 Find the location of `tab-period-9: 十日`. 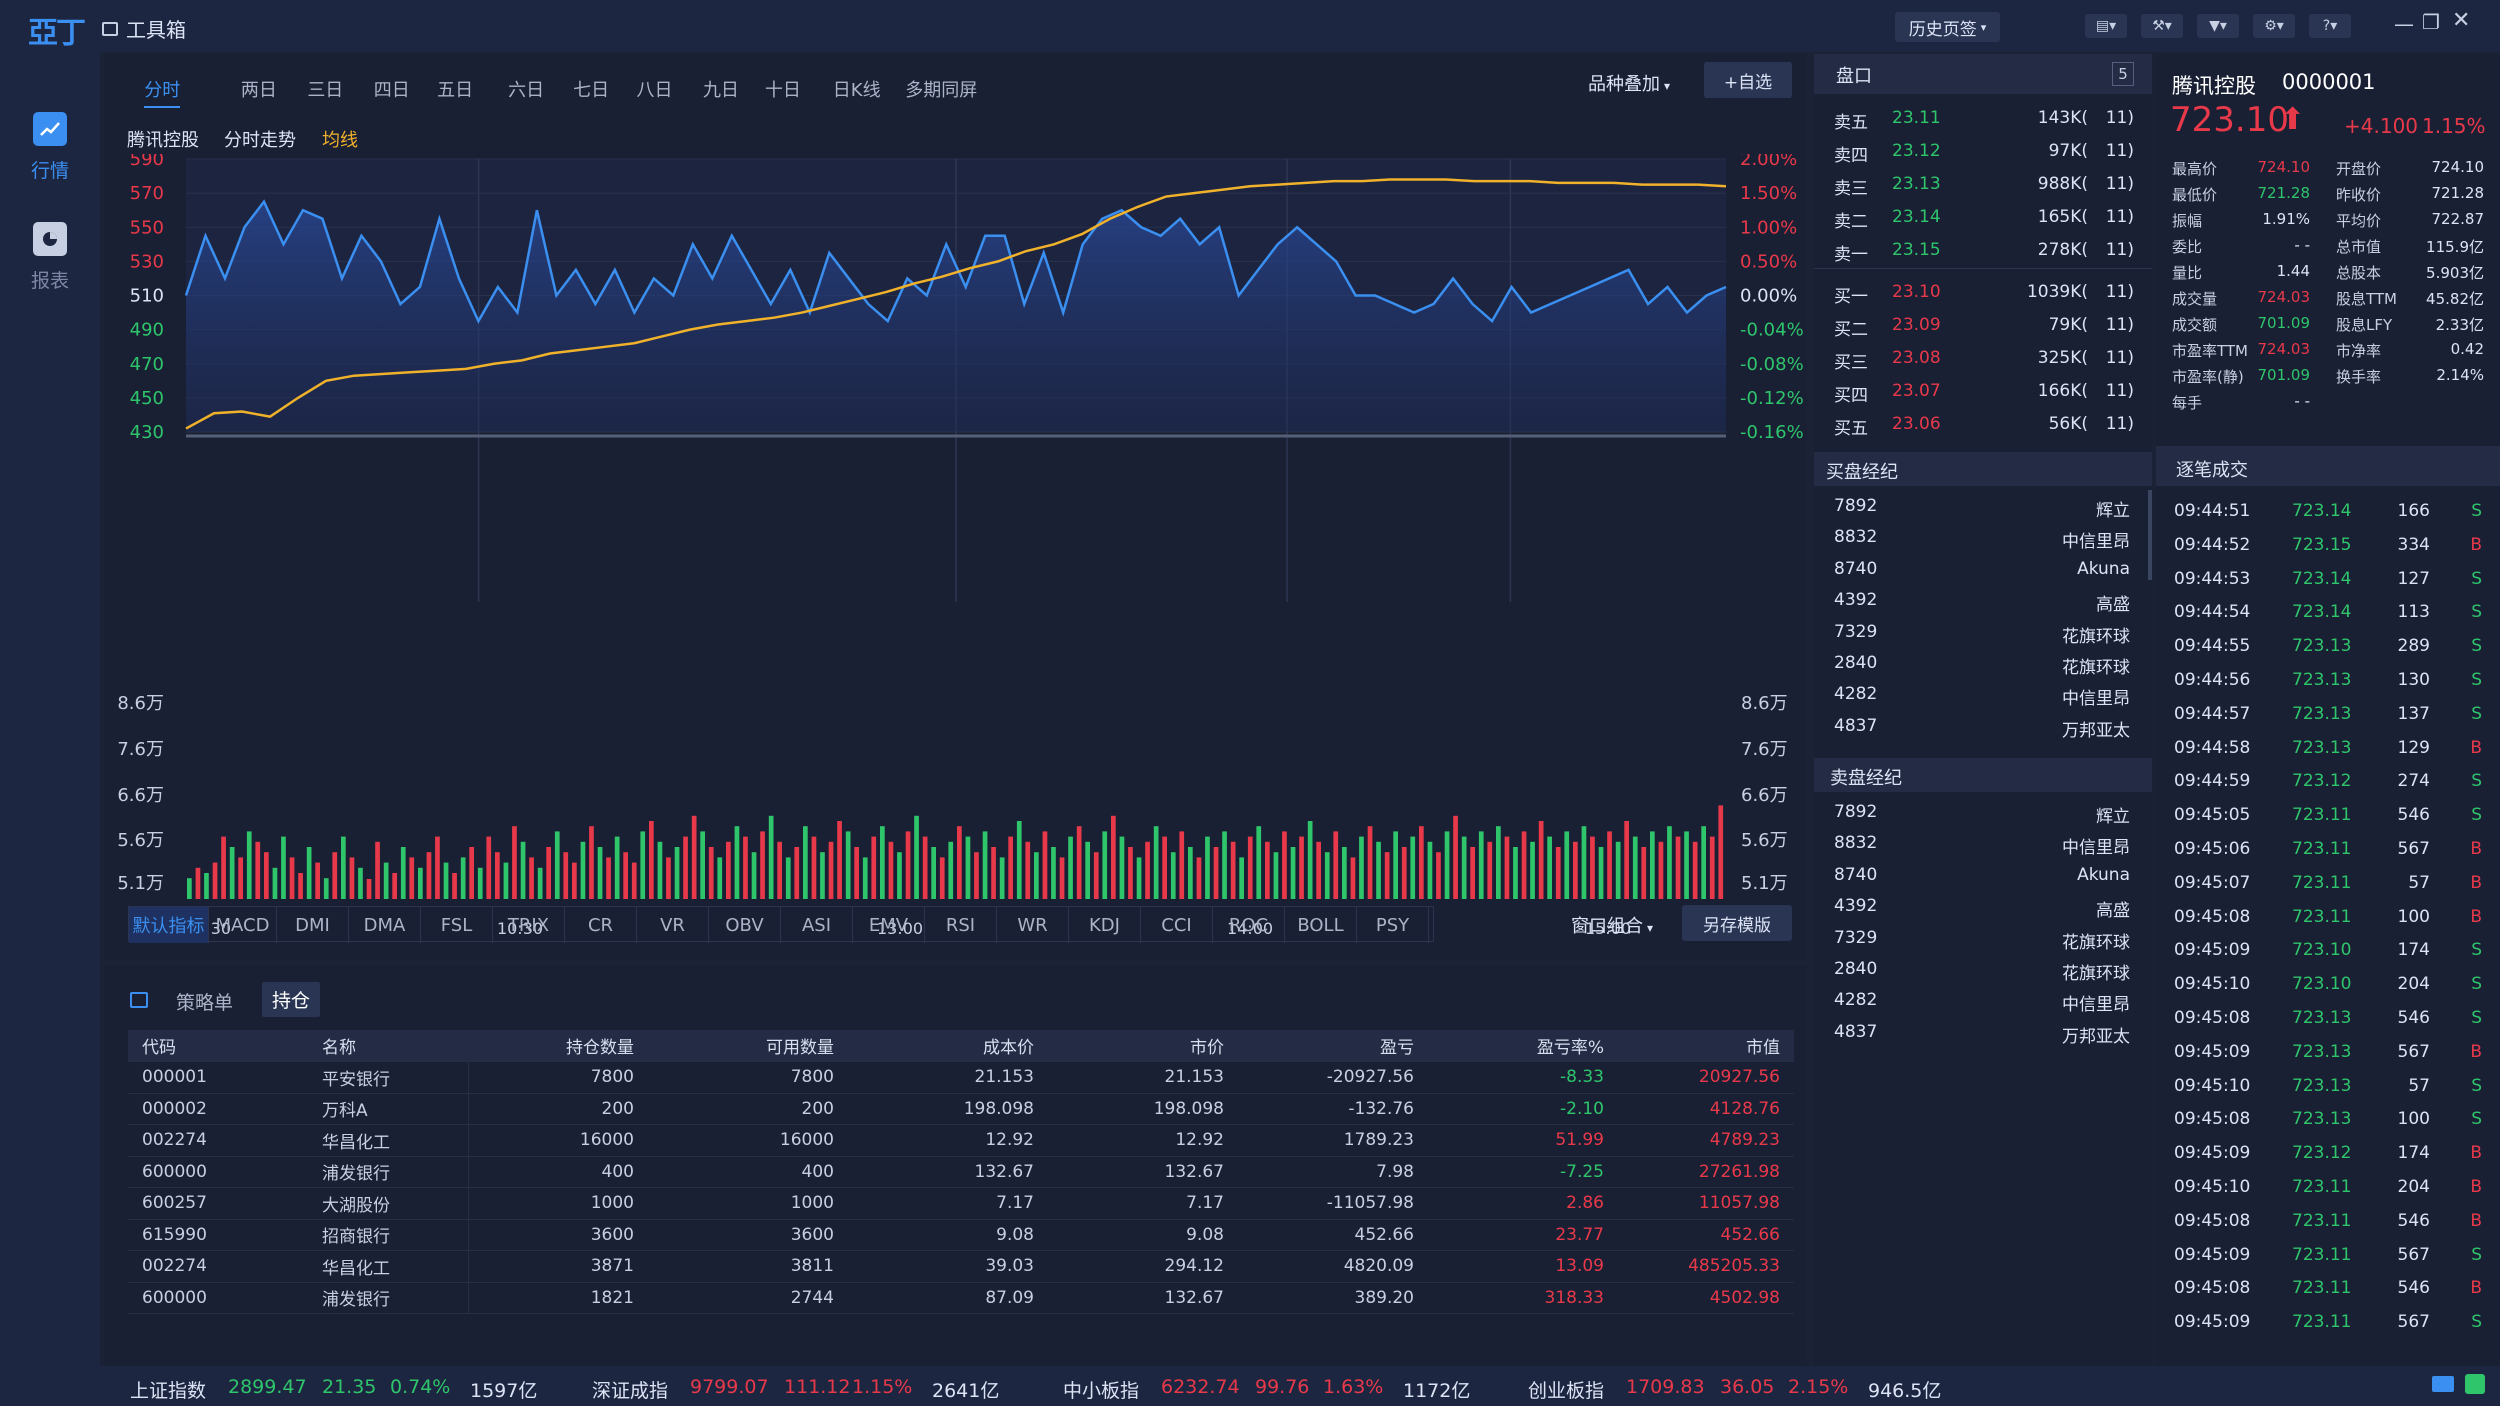

tab-period-9: 十日 is located at coordinates (782, 90).